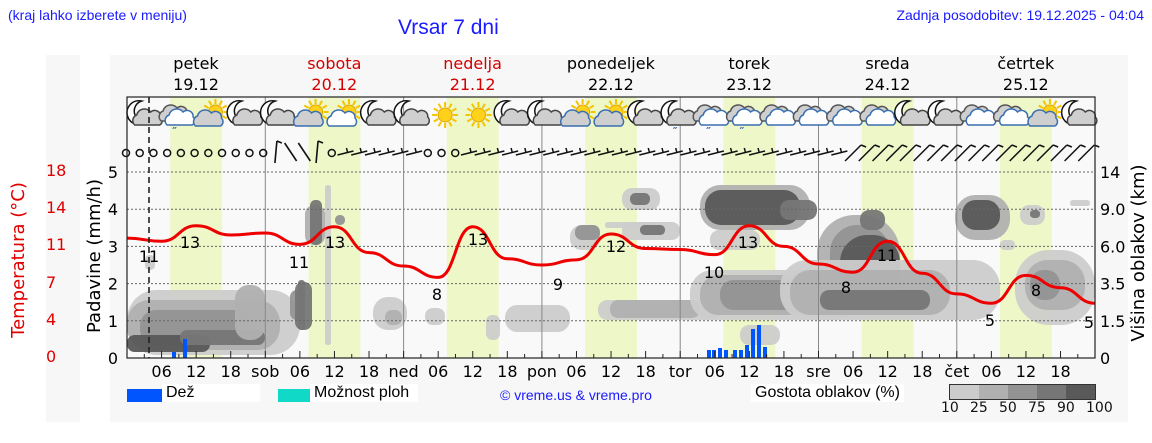 The image size is (1152, 443). What do you see at coordinates (113, 209) in the screenshot?
I see `precip-tick: 4` at bounding box center [113, 209].